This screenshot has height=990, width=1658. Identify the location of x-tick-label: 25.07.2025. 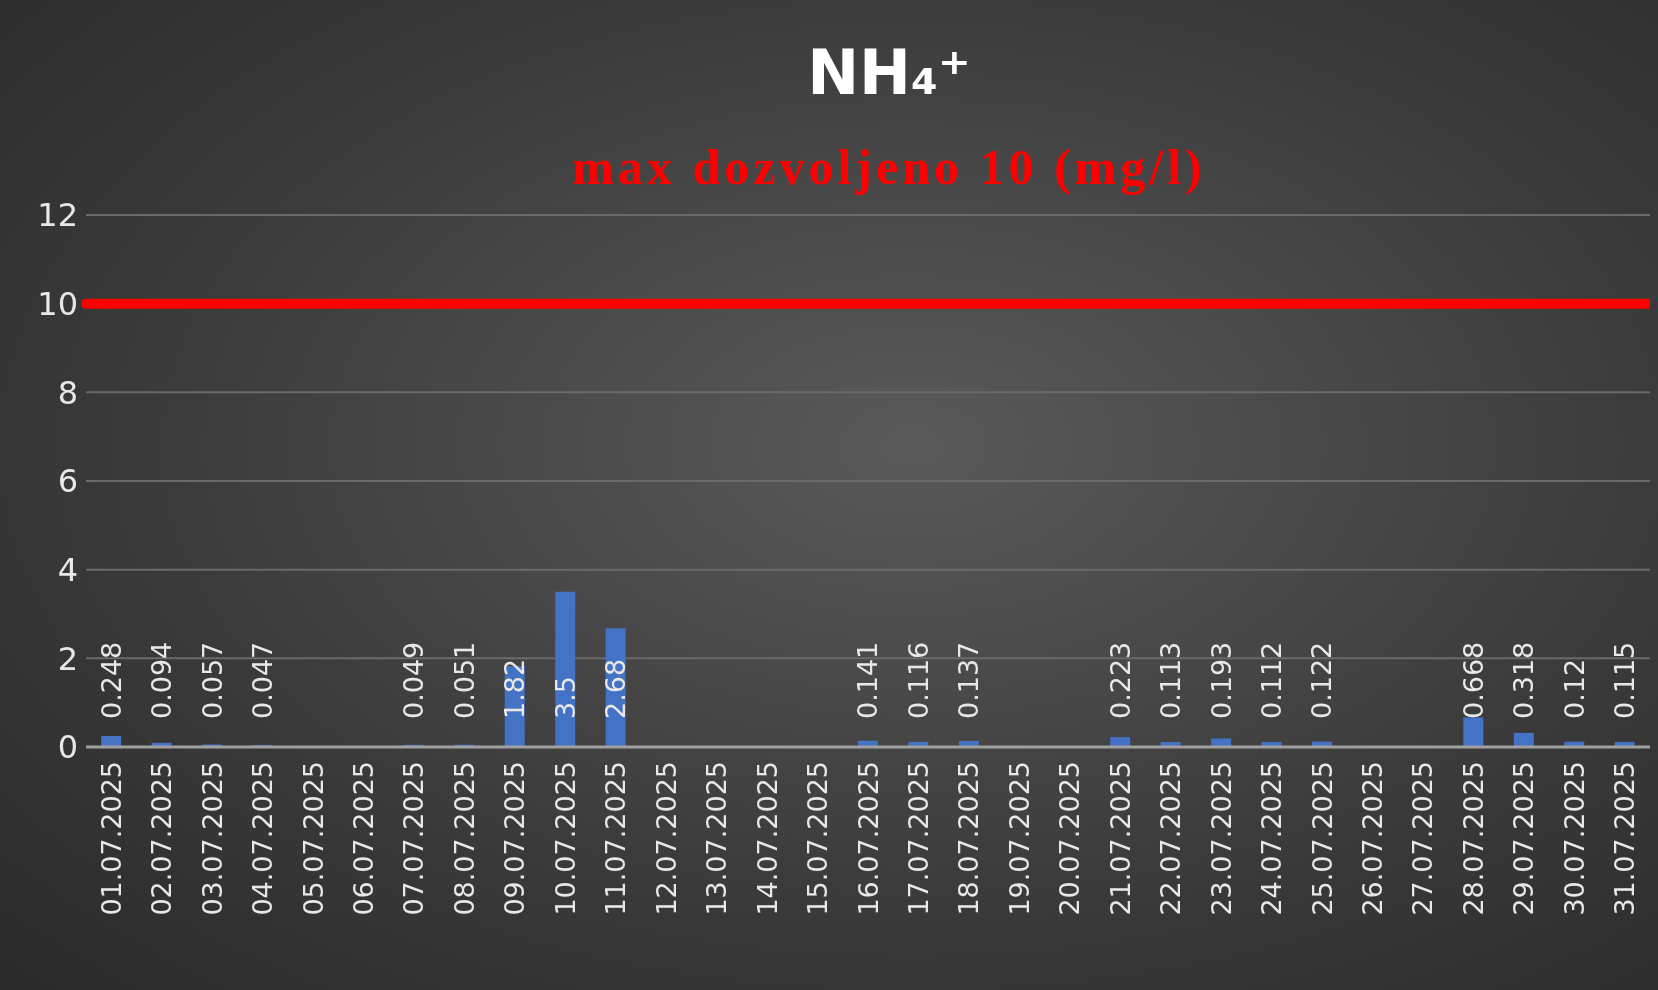
(1322, 838).